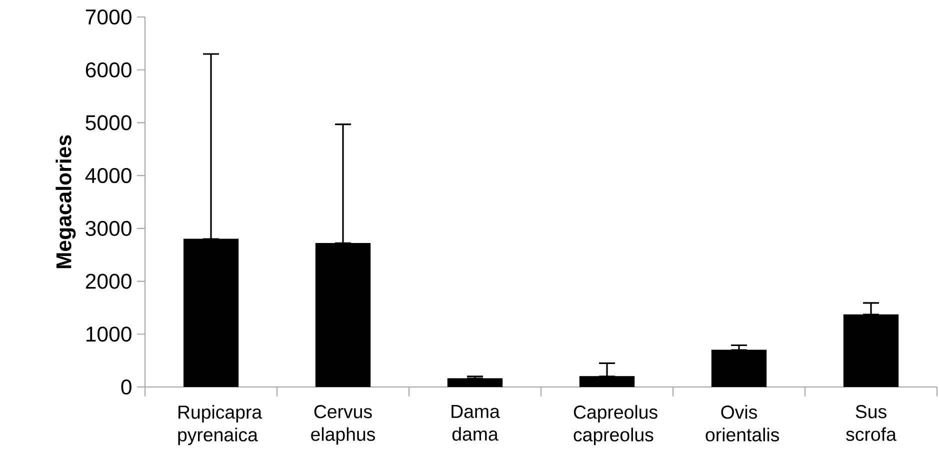 This screenshot has height=472, width=939. What do you see at coordinates (871, 423) in the screenshot?
I see `x-tick-label: Sus scrofa` at bounding box center [871, 423].